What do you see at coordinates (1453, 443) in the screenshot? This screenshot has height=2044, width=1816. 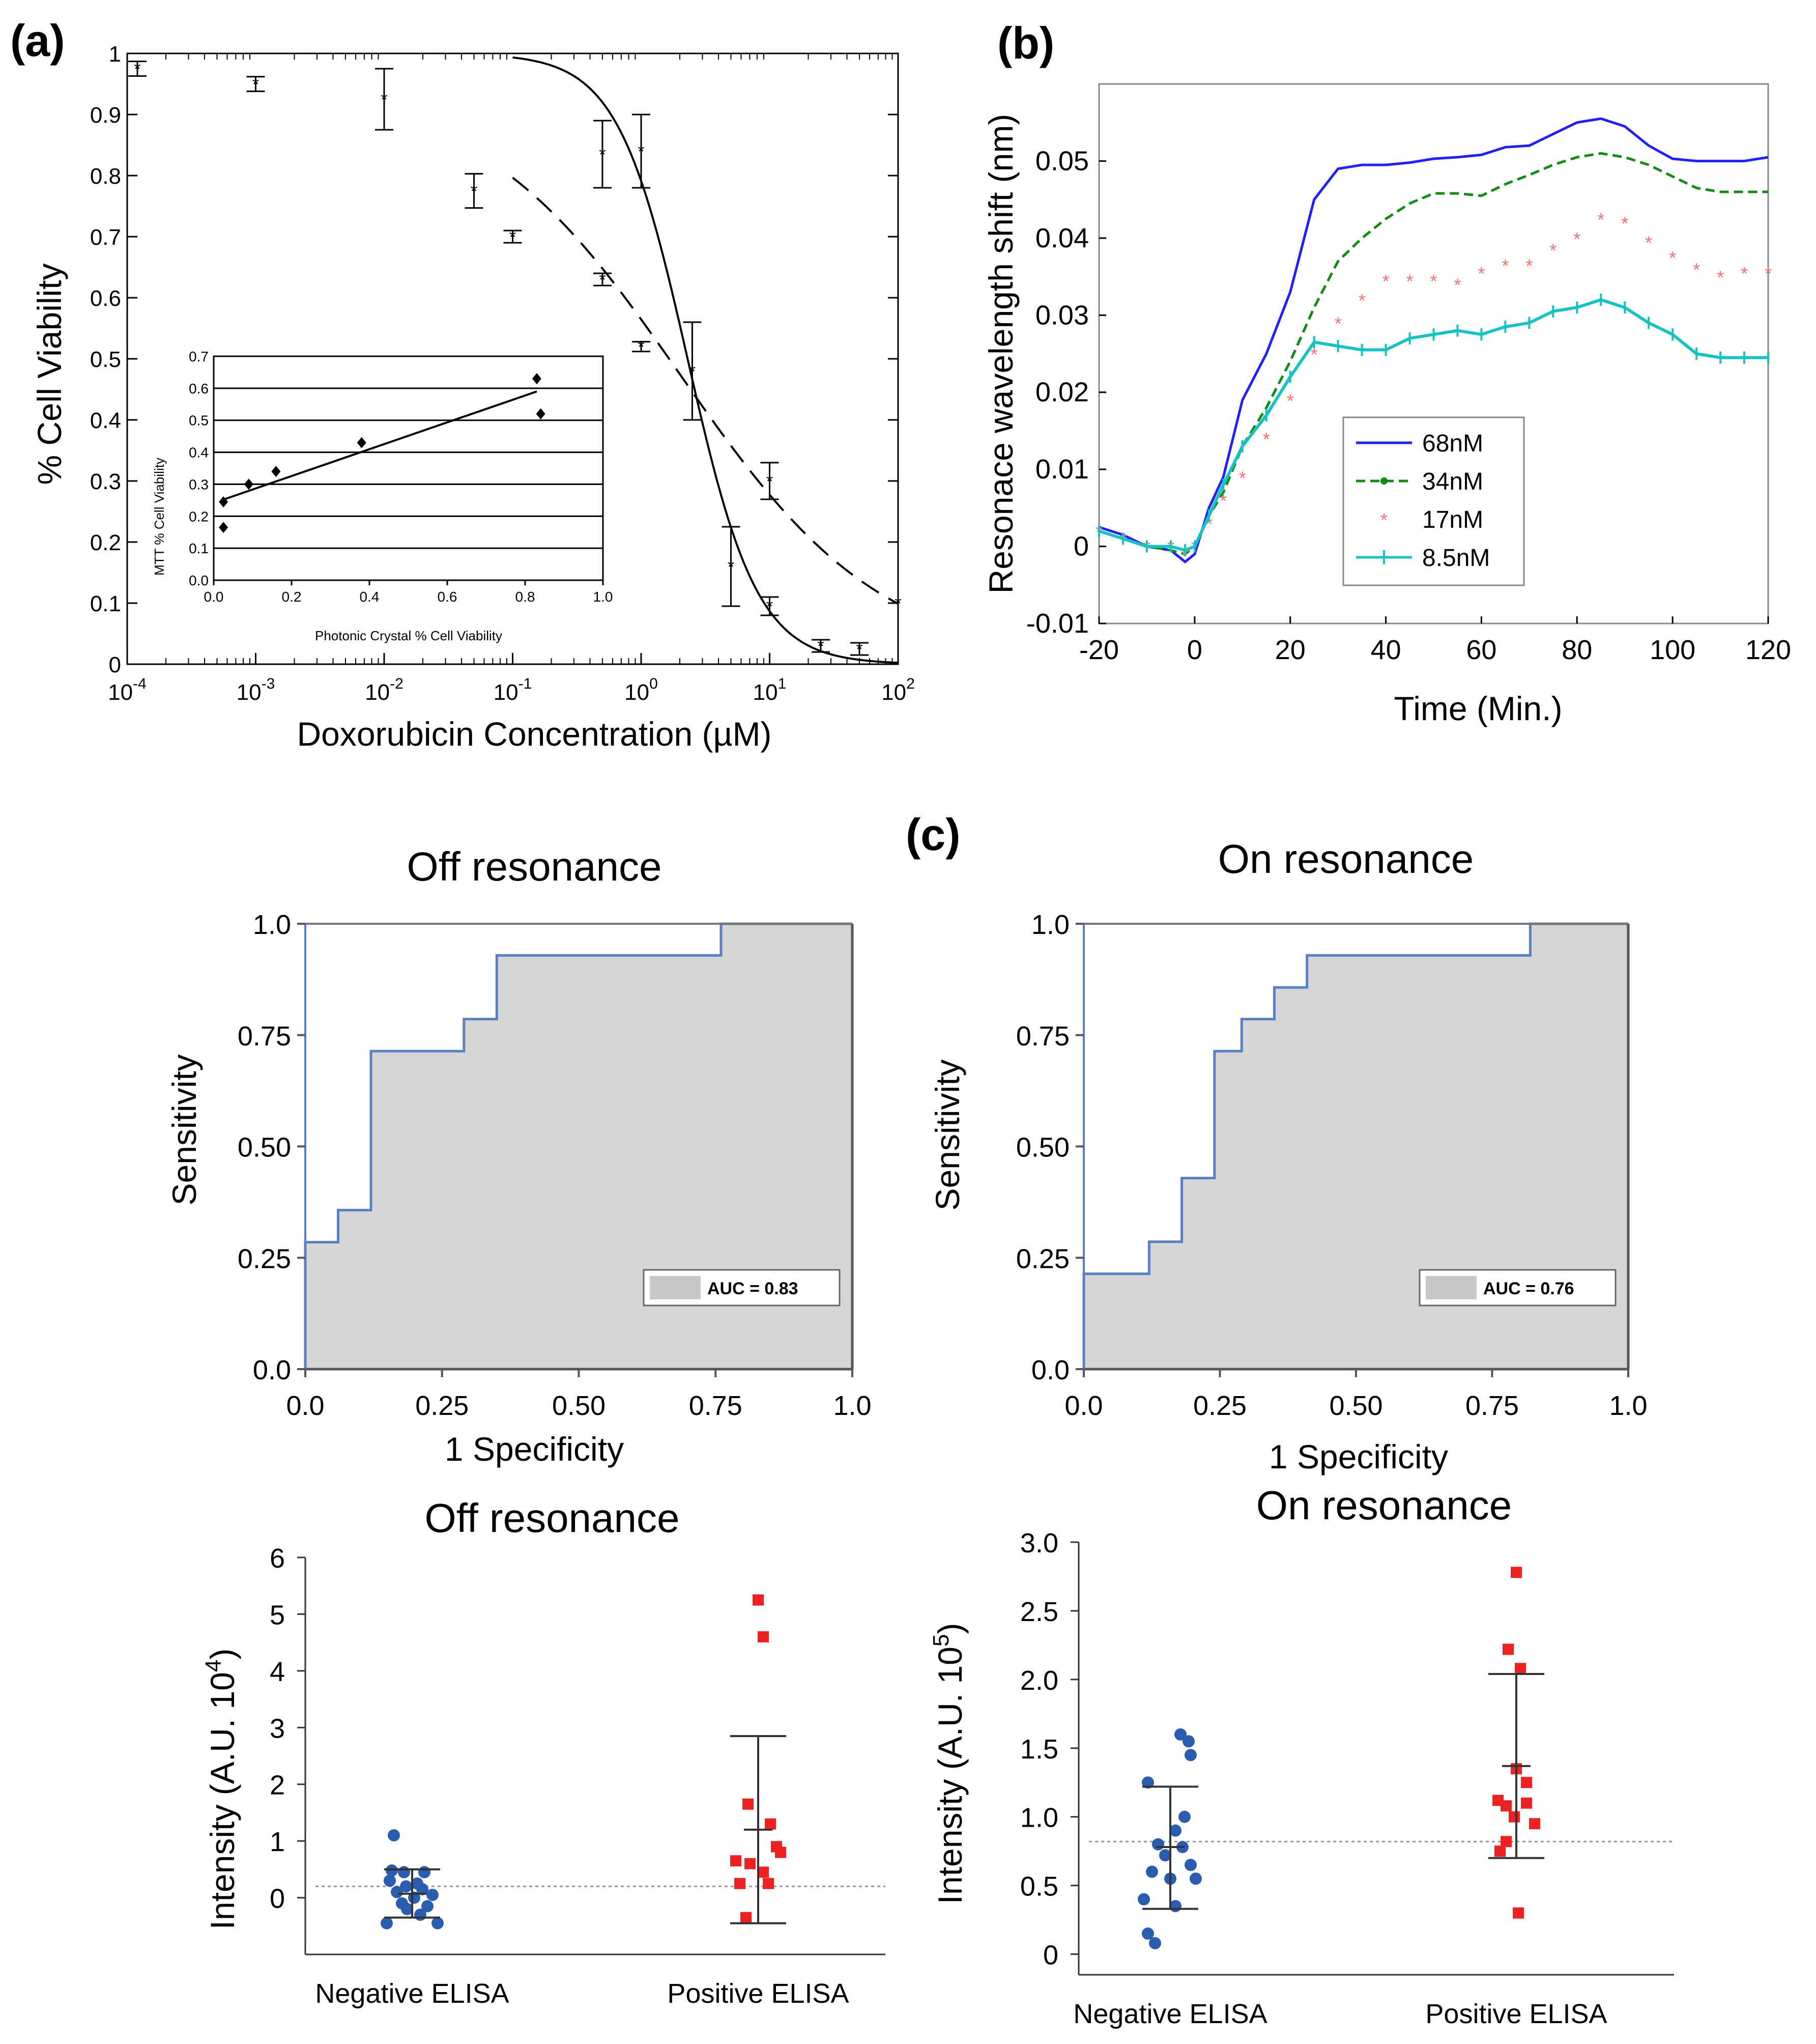 I see `b-legend-label: 68nM` at bounding box center [1453, 443].